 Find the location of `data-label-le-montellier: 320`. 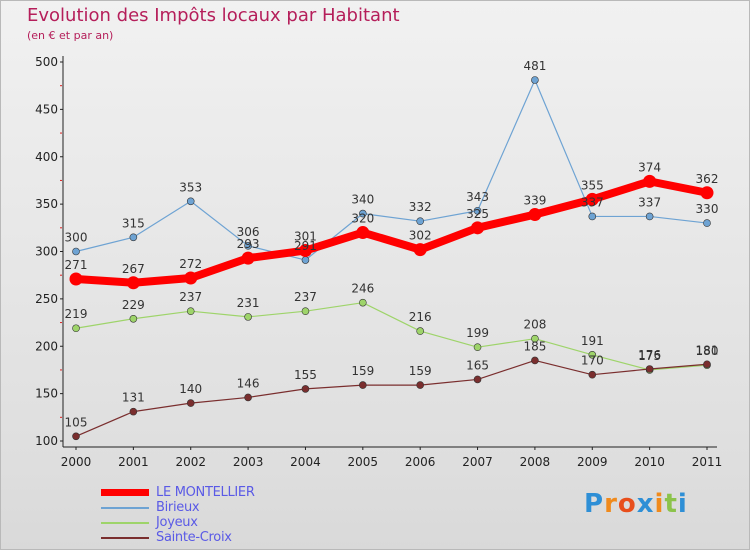

data-label-le-montellier: 320 is located at coordinates (362, 219).